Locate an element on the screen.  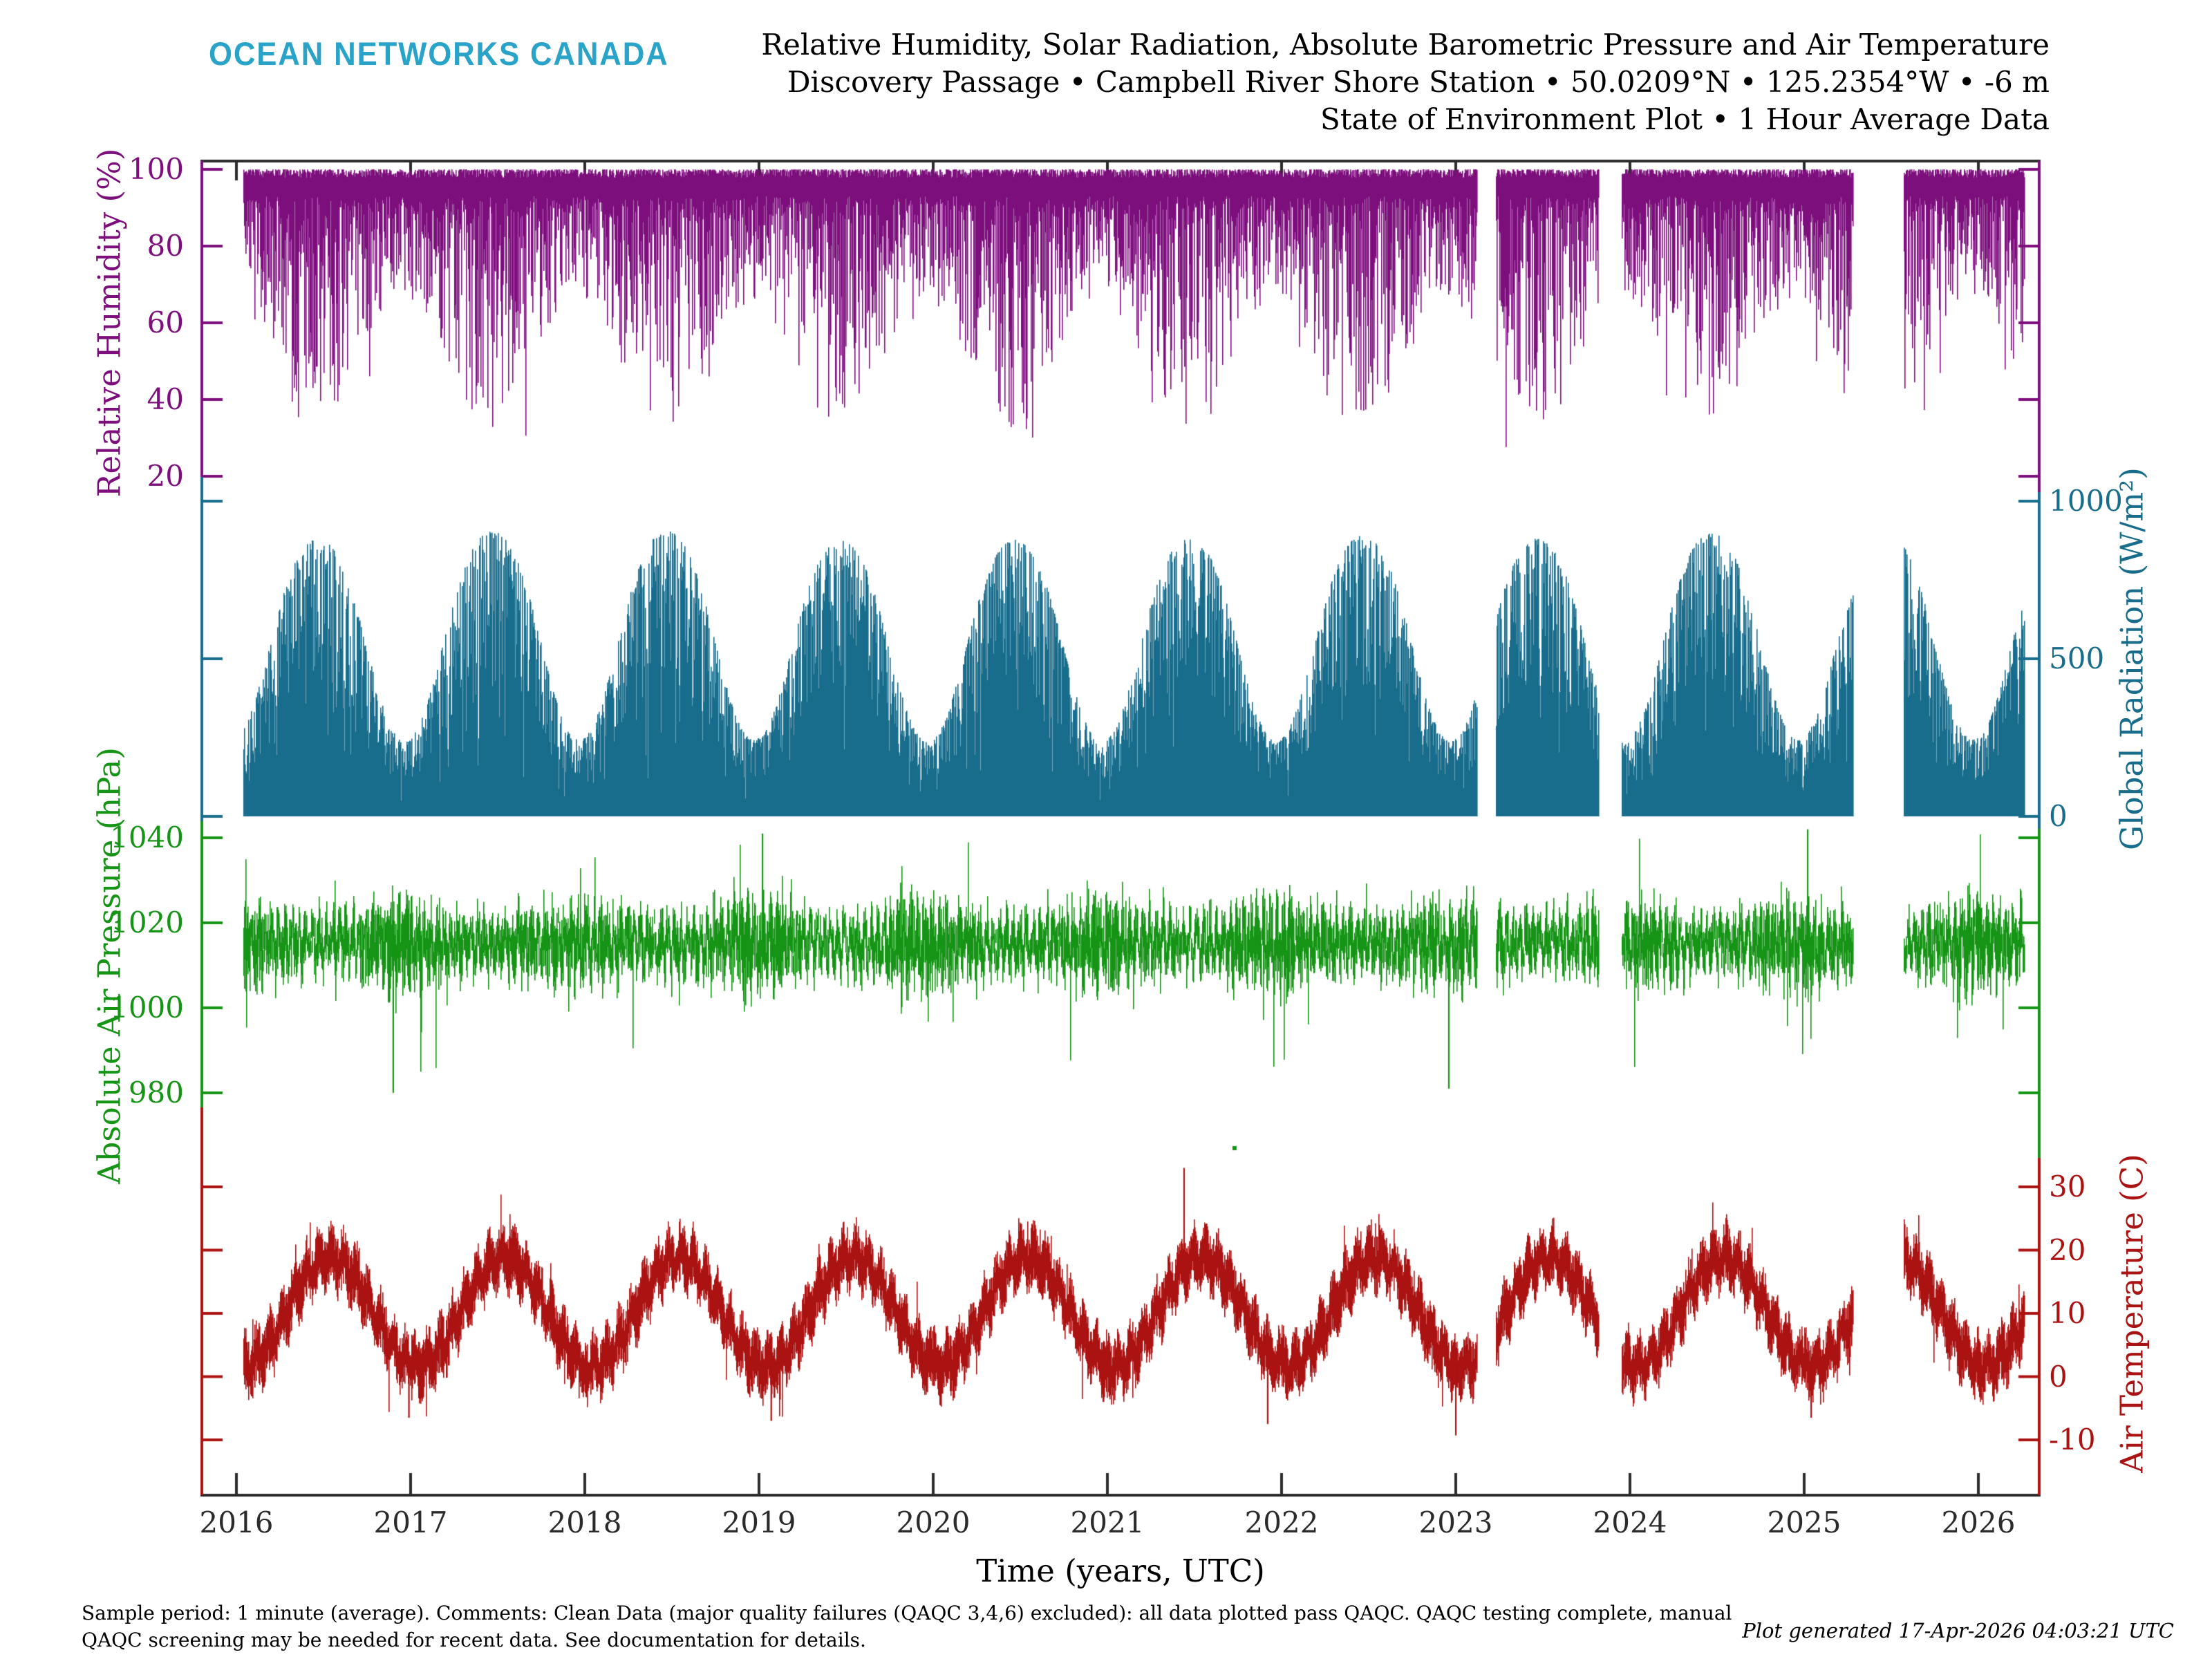
x-tick-label-year: 2019 is located at coordinates (759, 1522).